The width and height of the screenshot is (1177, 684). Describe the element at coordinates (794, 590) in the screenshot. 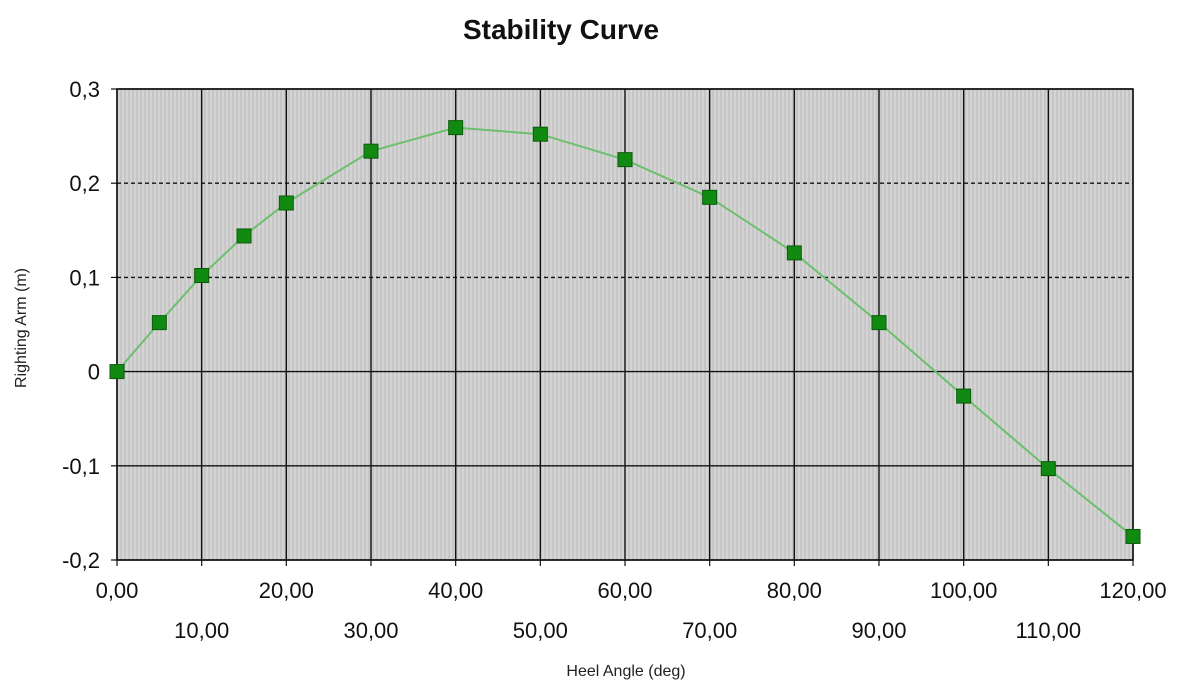

I see `x-tick-label: 80,00` at that location.